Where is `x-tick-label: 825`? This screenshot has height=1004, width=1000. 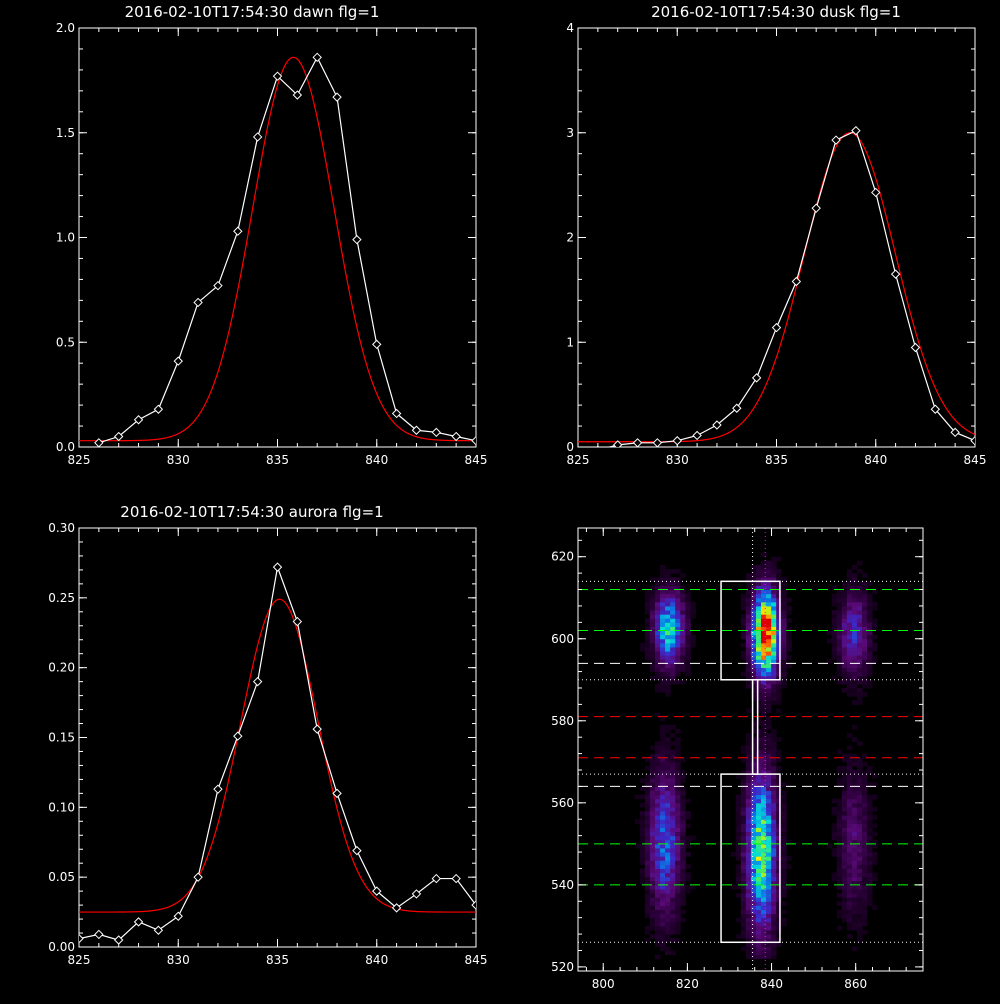 x-tick-label: 825 is located at coordinates (79, 960).